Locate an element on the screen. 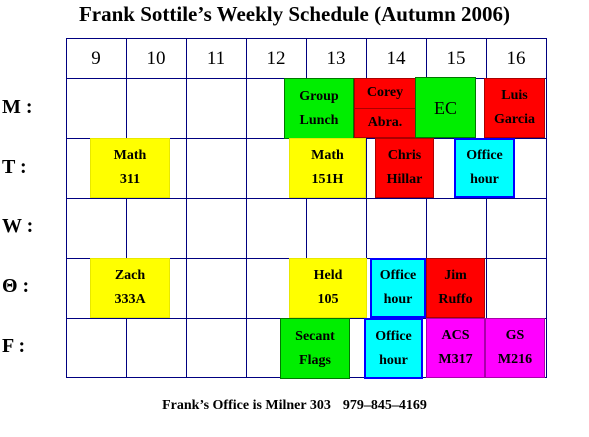 The height and width of the screenshot is (437, 589). event-line: 333A is located at coordinates (129, 300).